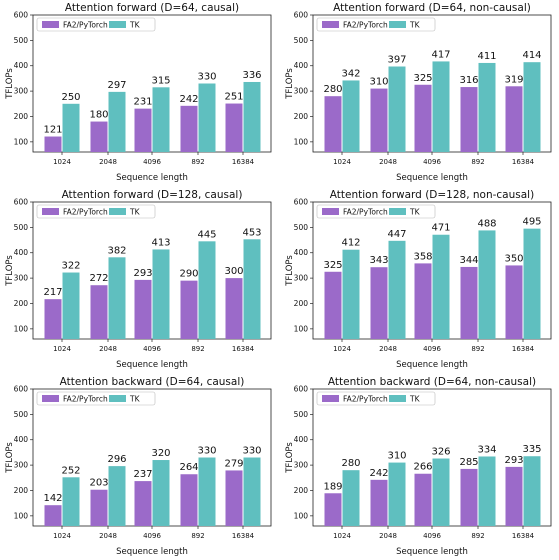 The width and height of the screenshot is (559, 560). What do you see at coordinates (378, 82) in the screenshot?
I see `data-label: 310` at bounding box center [378, 82].